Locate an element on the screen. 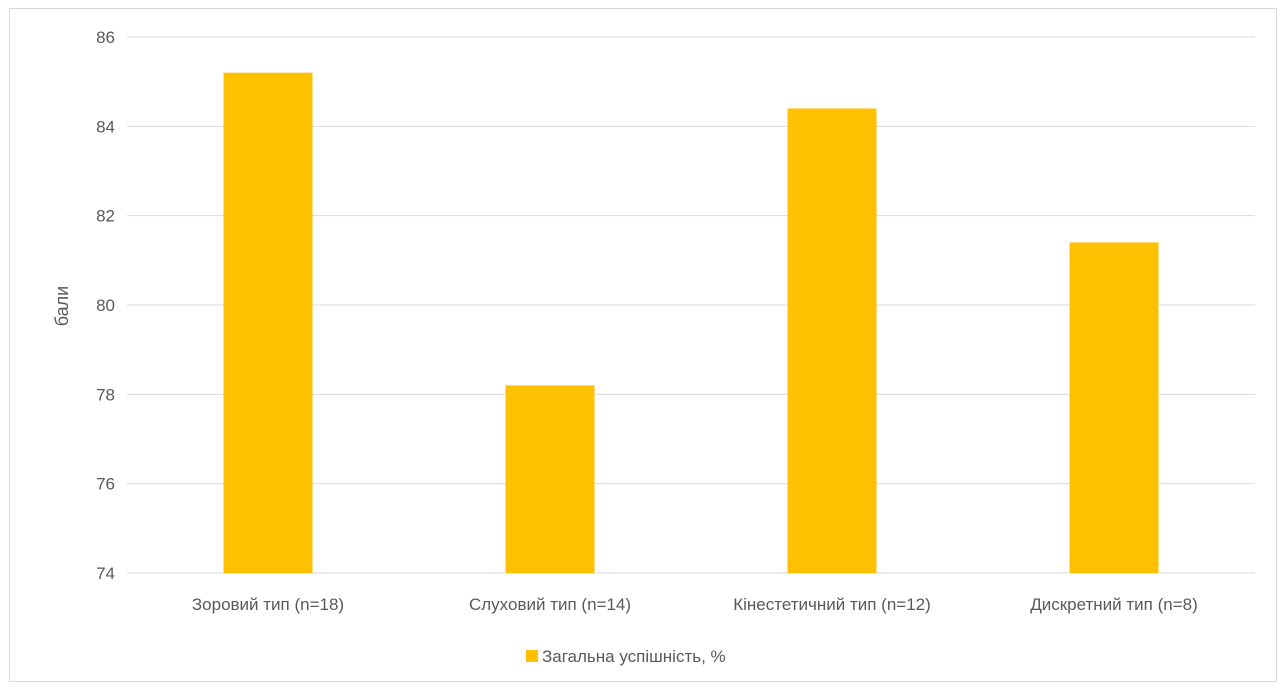 The image size is (1286, 690). x-tick-label: Дискретний тип (n=8) is located at coordinates (1114, 604).